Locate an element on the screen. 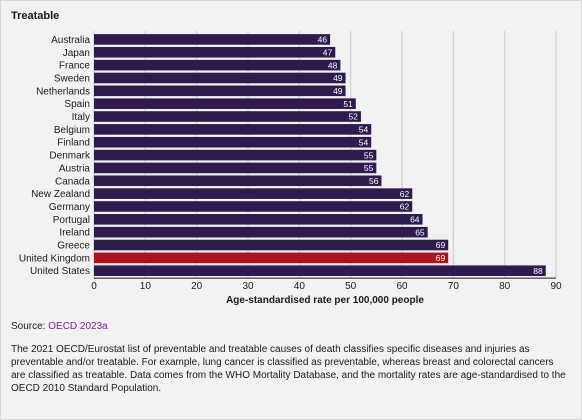 This screenshot has height=420, width=582. source-label: Source: is located at coordinates (28, 326).